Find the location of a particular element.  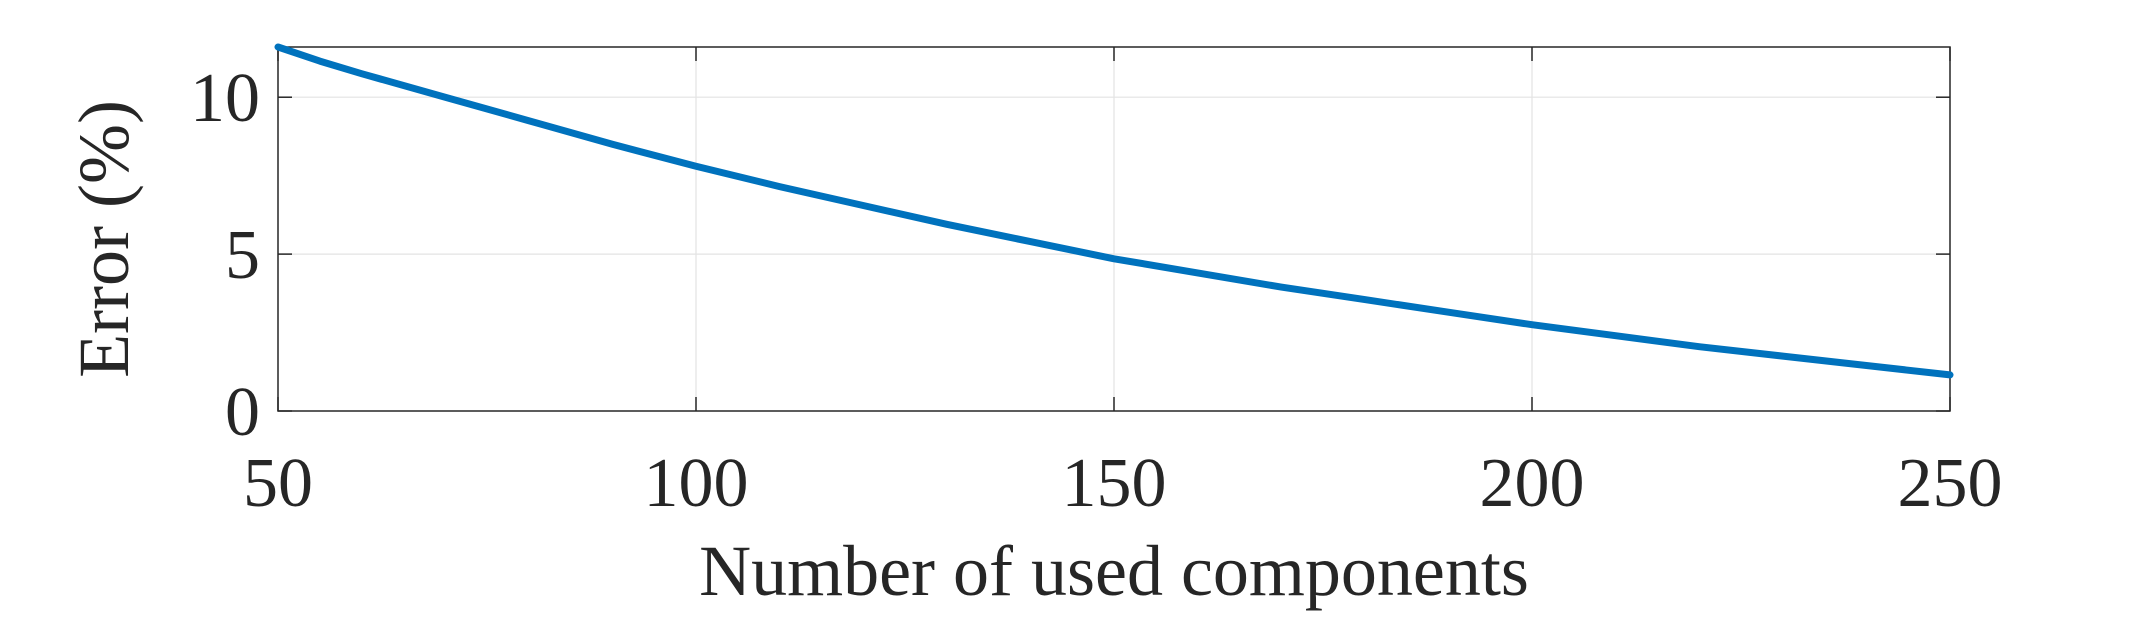

y-tick-label: 5 is located at coordinates (242, 255).